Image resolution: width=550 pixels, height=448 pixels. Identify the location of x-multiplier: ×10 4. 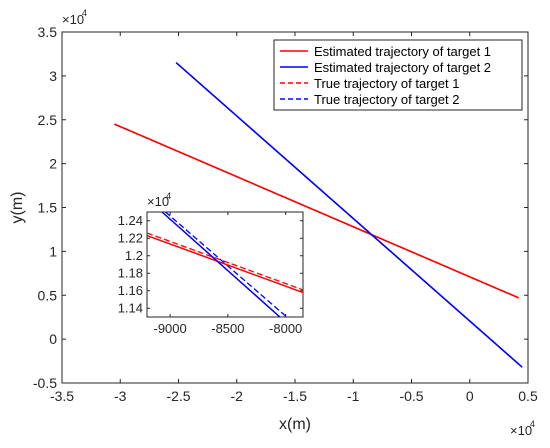
(522, 428).